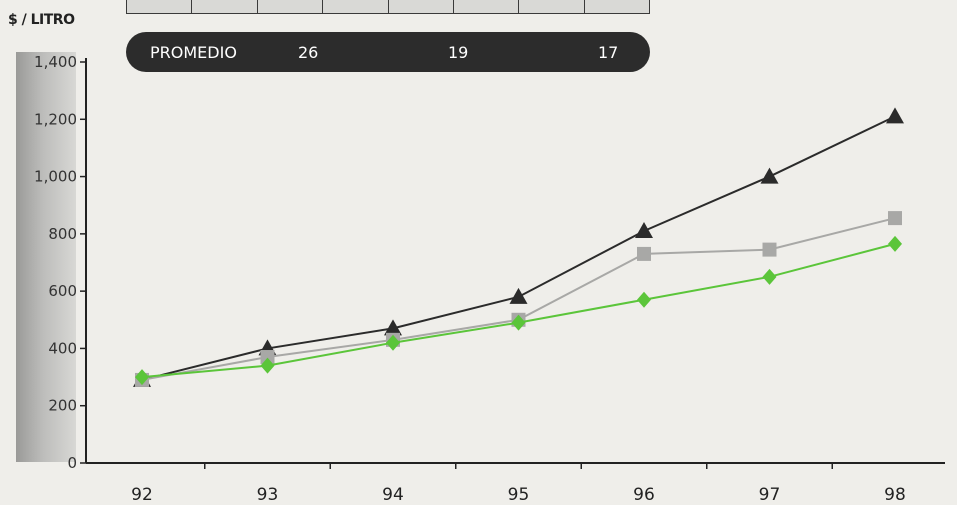  What do you see at coordinates (308, 52) in the screenshot?
I see `promedio-value-1: 26` at bounding box center [308, 52].